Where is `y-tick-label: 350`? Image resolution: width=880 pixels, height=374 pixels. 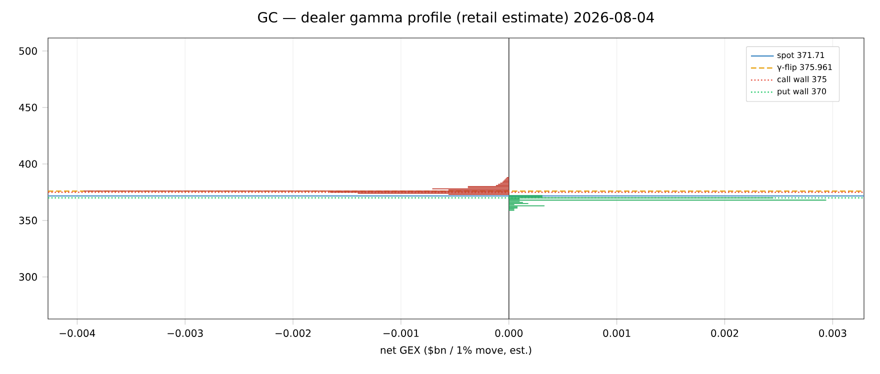
y-tick-label: 350 is located at coordinates (28, 220).